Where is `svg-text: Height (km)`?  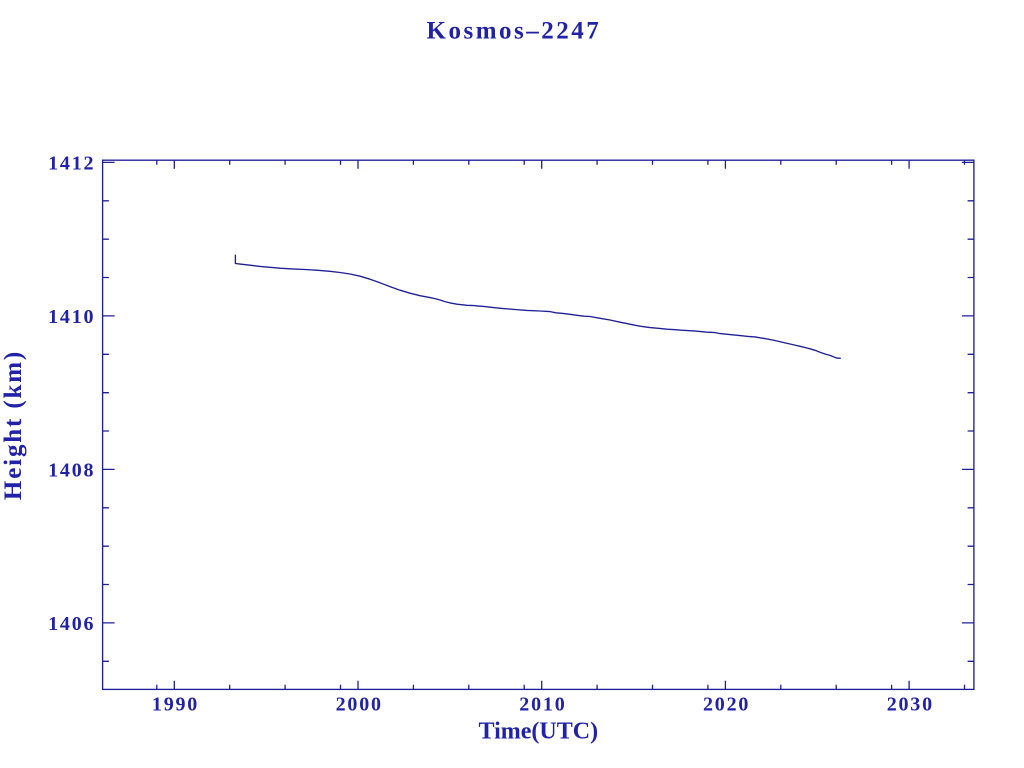 svg-text: Height (km) is located at coordinates (13, 425).